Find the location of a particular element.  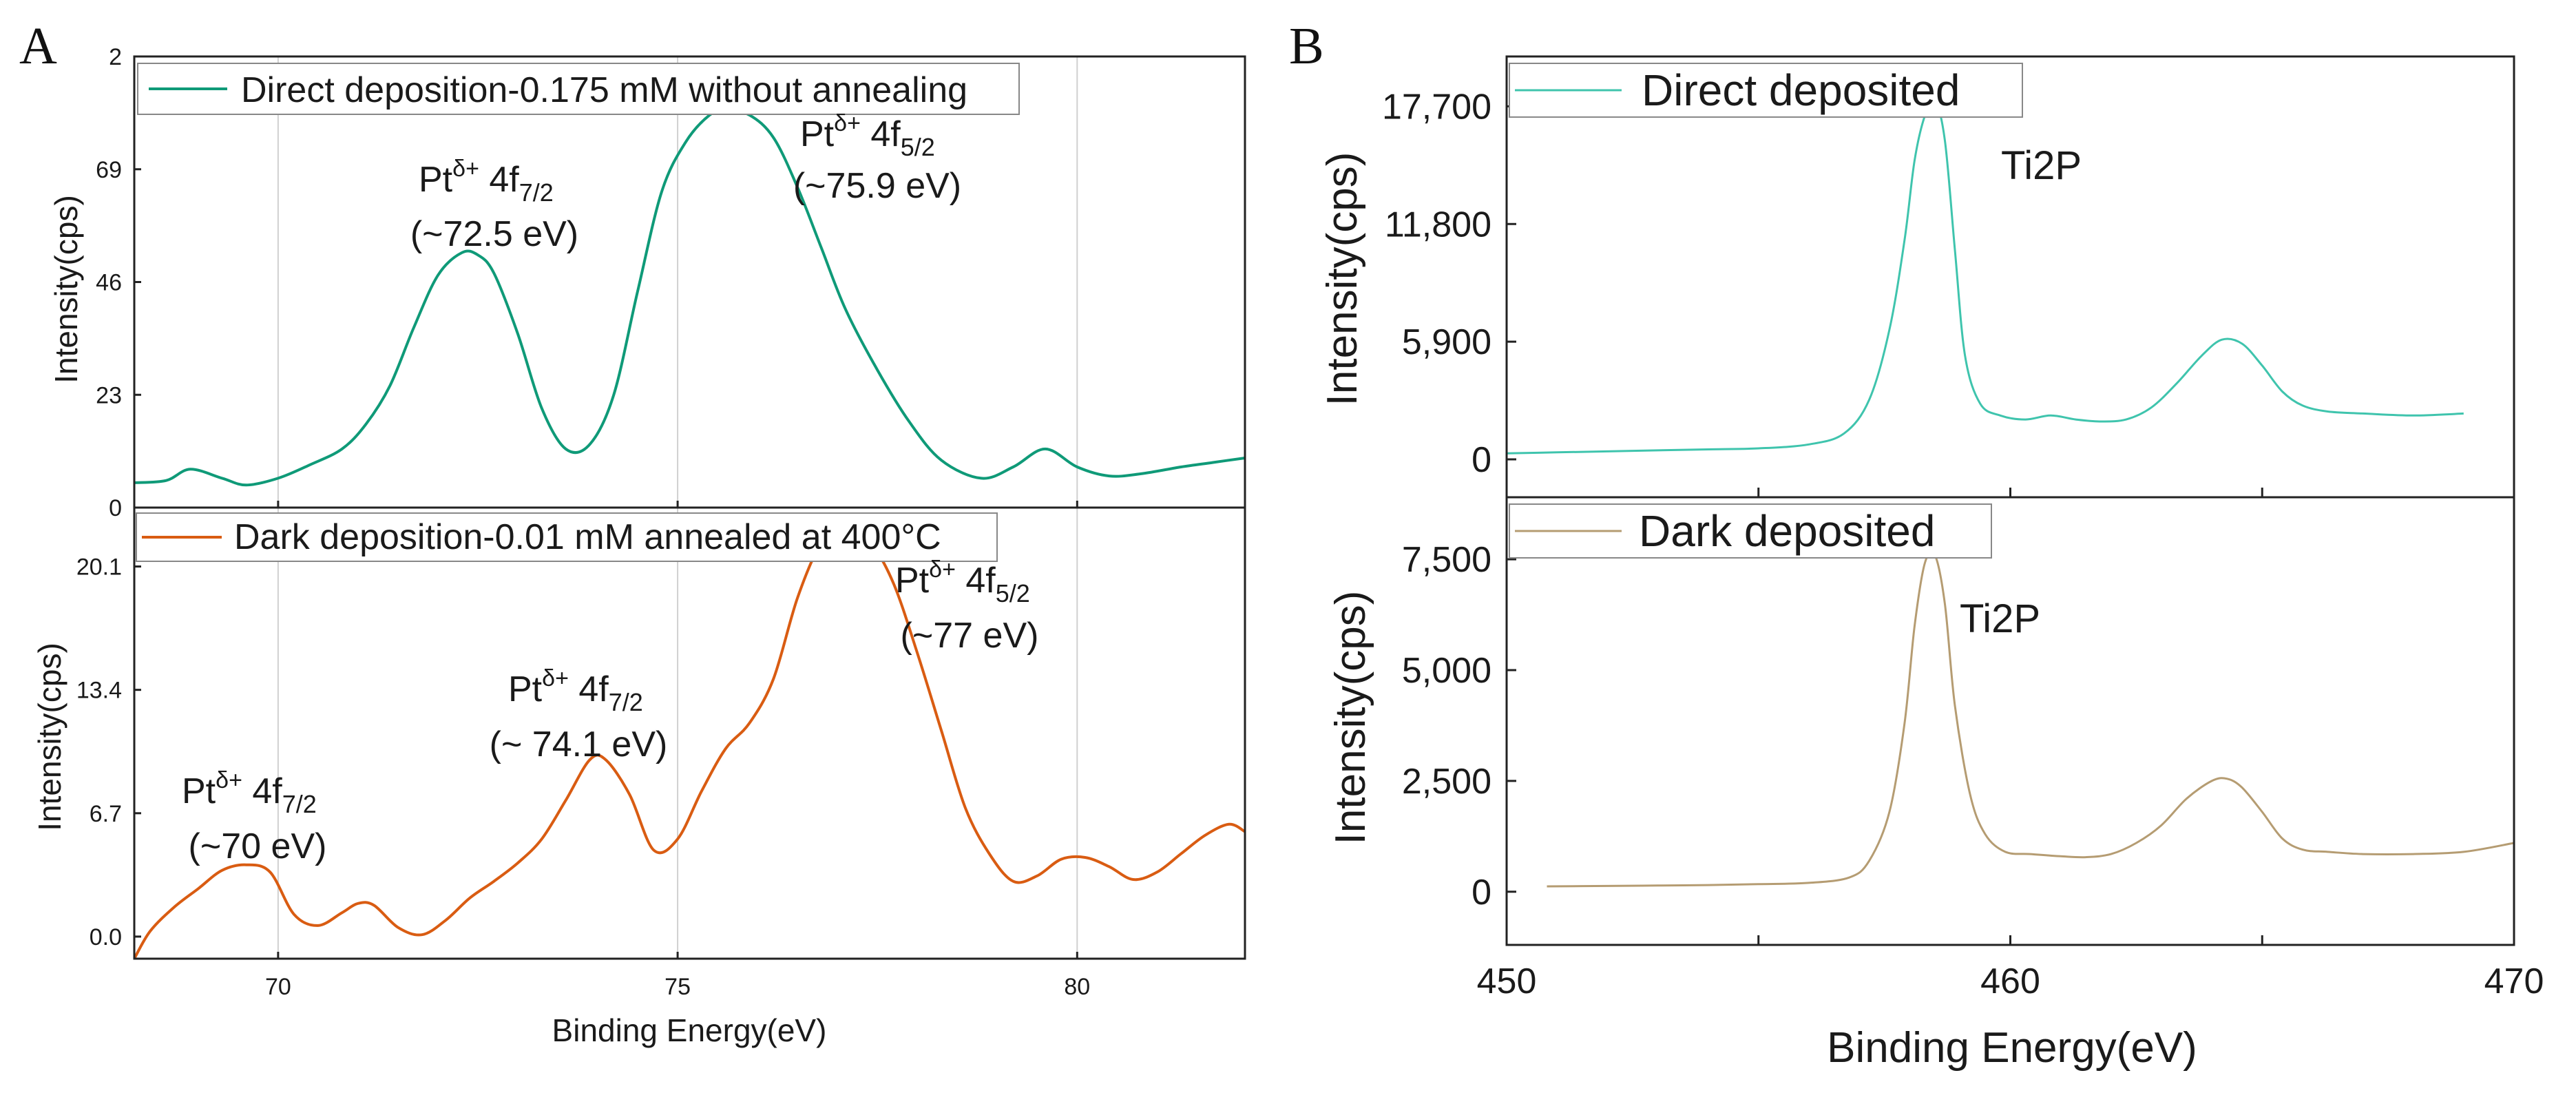

y-tick-label: 5,000 is located at coordinates (1447, 671).